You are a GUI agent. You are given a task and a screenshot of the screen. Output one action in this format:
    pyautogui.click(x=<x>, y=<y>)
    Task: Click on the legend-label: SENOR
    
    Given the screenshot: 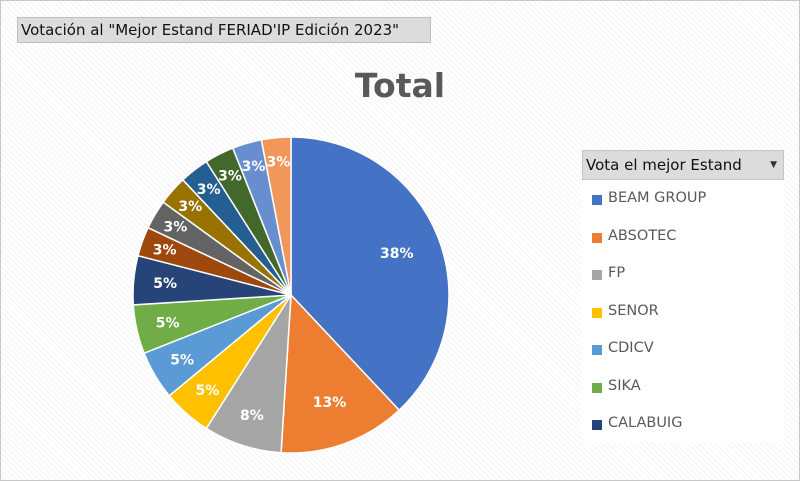 What is the action you would take?
    pyautogui.click(x=633, y=310)
    